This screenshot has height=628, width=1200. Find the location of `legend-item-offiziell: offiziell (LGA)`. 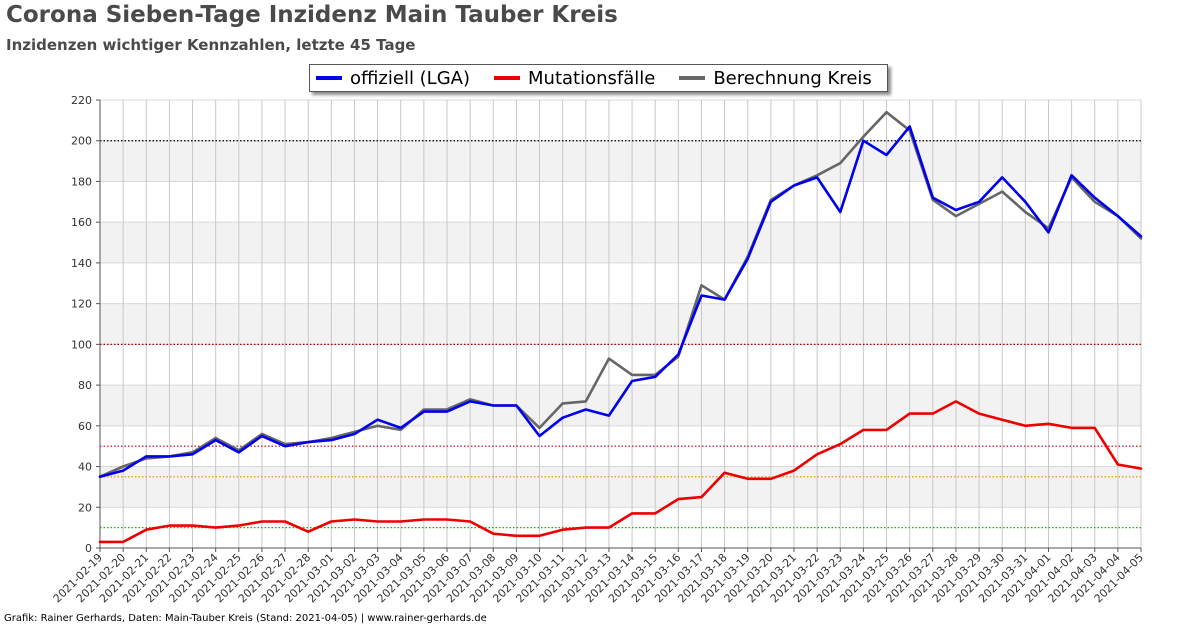

legend-item-offiziell: offiziell (LGA) is located at coordinates (393, 78).